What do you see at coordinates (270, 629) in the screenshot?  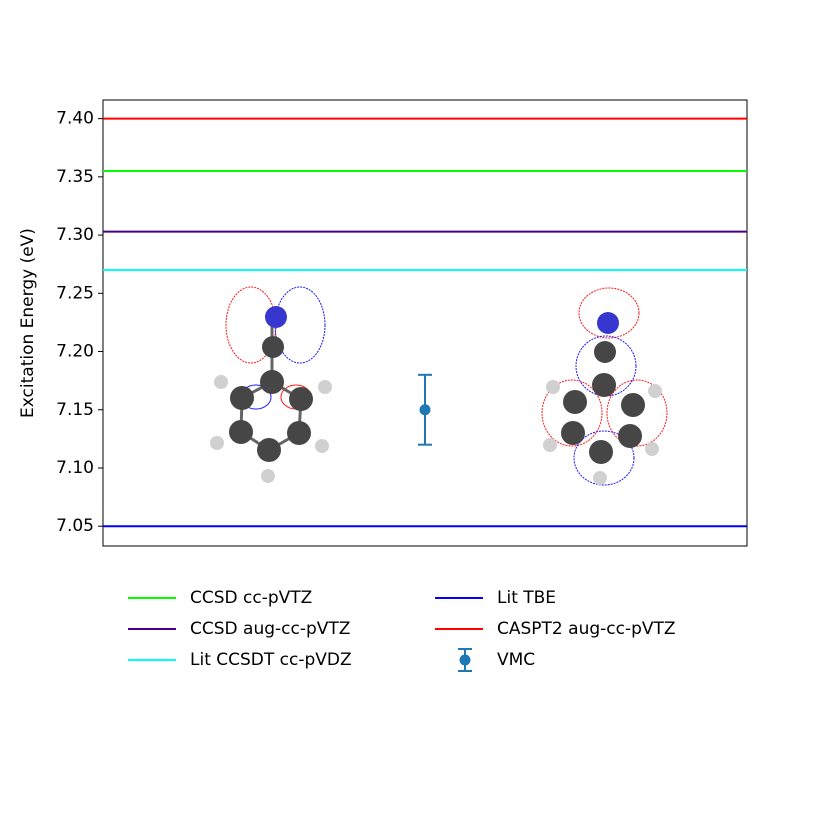 I see `legend-label: CCSD aug-cc-pVTZ` at bounding box center [270, 629].